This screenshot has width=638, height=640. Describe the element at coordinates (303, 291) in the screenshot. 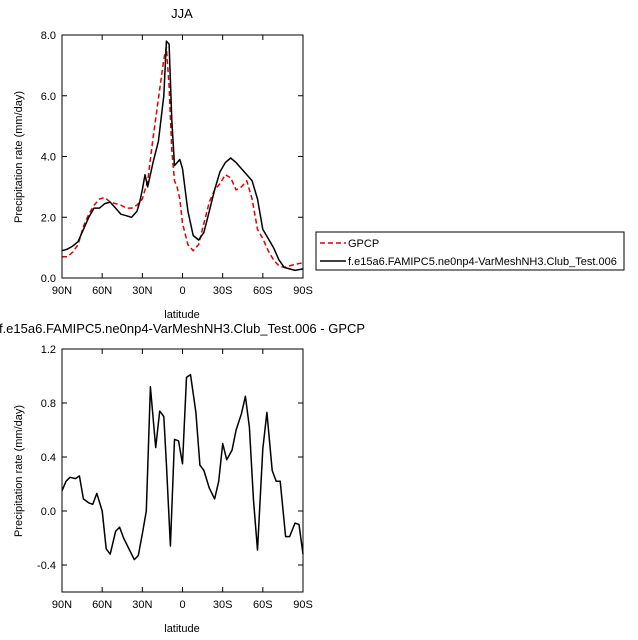

I see `top-x-tick-label: 90S` at that location.